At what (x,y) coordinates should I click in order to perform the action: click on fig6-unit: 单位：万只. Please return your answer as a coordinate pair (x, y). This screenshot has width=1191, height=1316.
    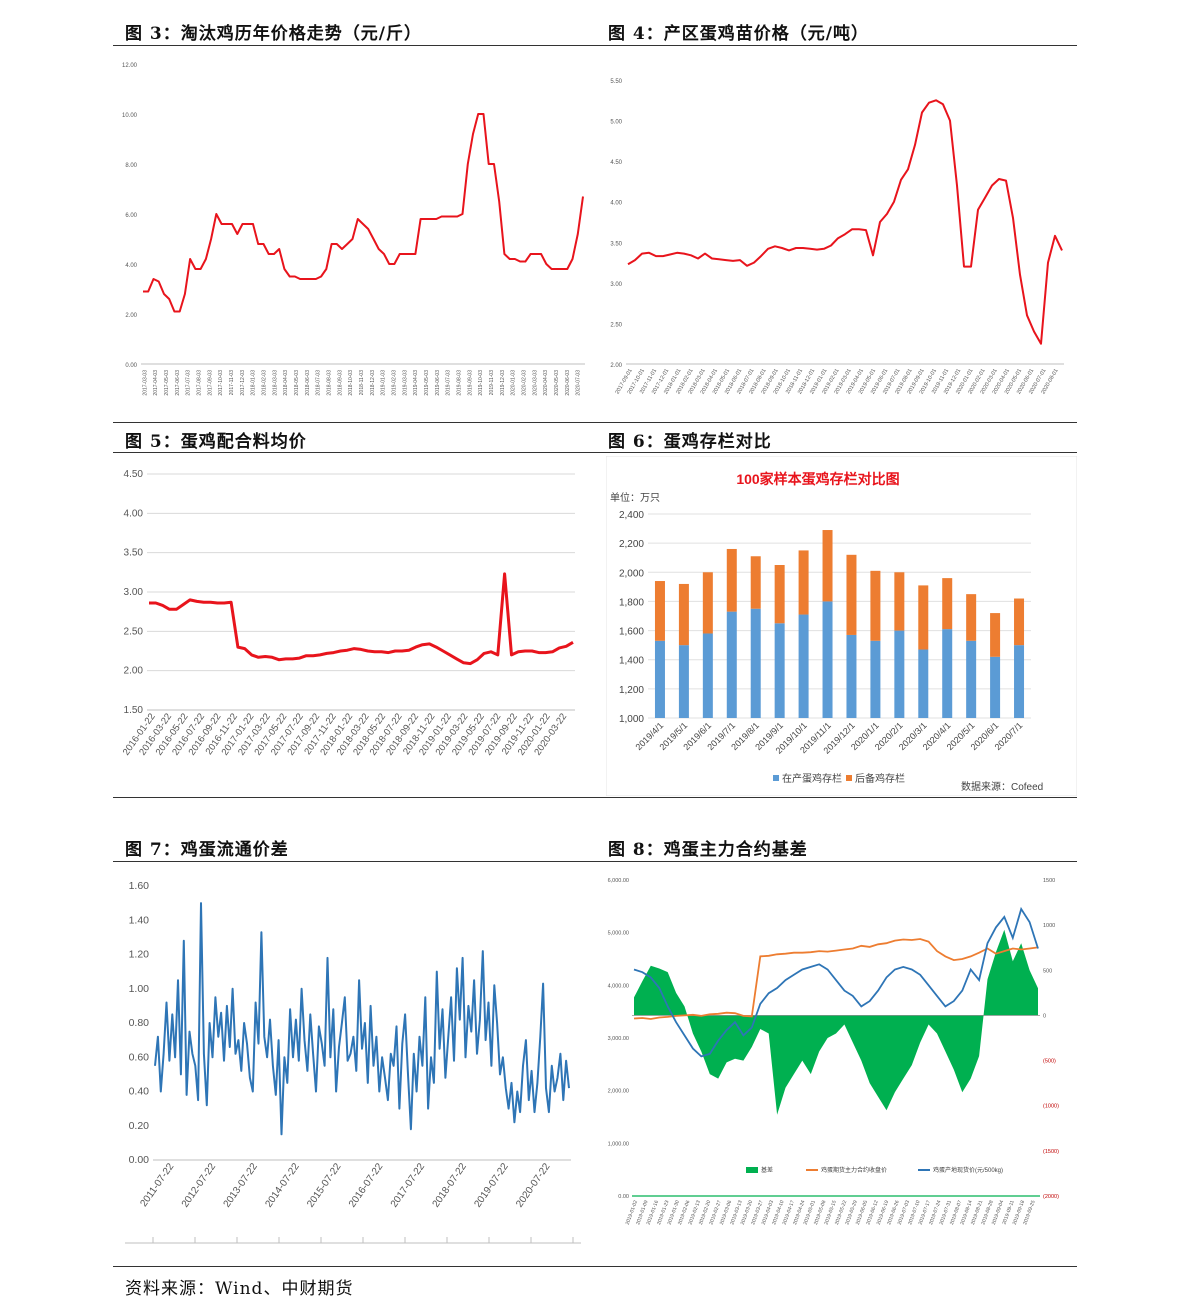
    Looking at the image, I should click on (635, 497).